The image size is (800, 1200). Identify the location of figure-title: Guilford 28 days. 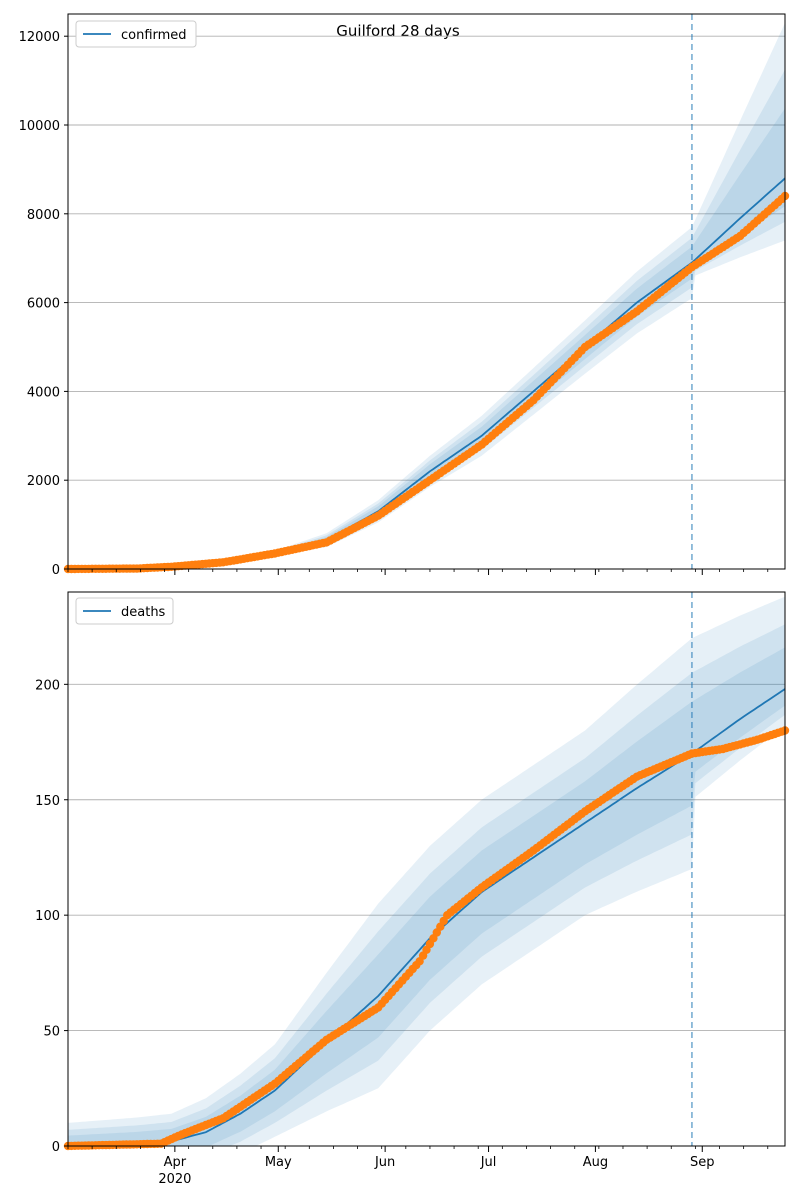
(398, 31).